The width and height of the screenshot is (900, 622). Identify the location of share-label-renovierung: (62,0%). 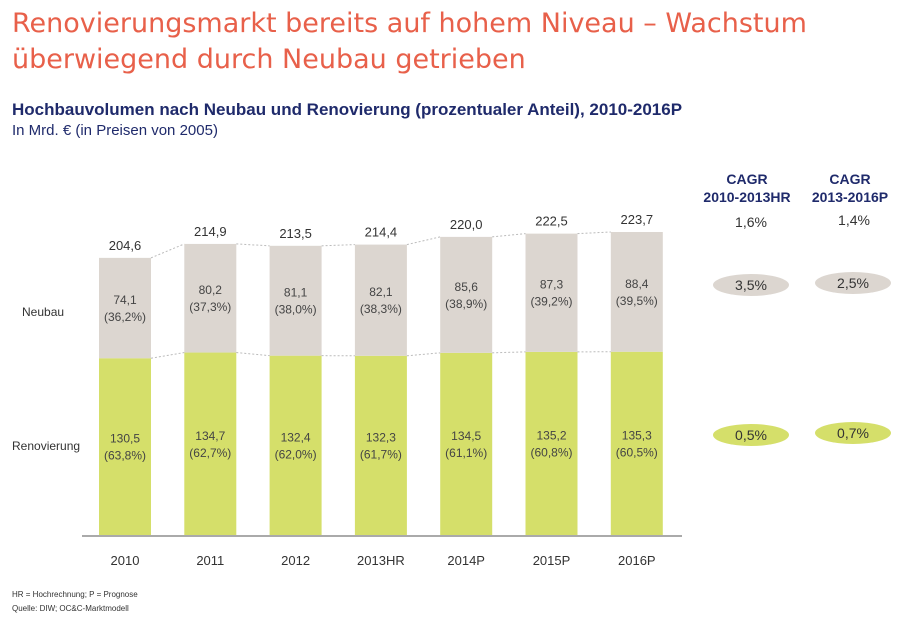
(296, 454).